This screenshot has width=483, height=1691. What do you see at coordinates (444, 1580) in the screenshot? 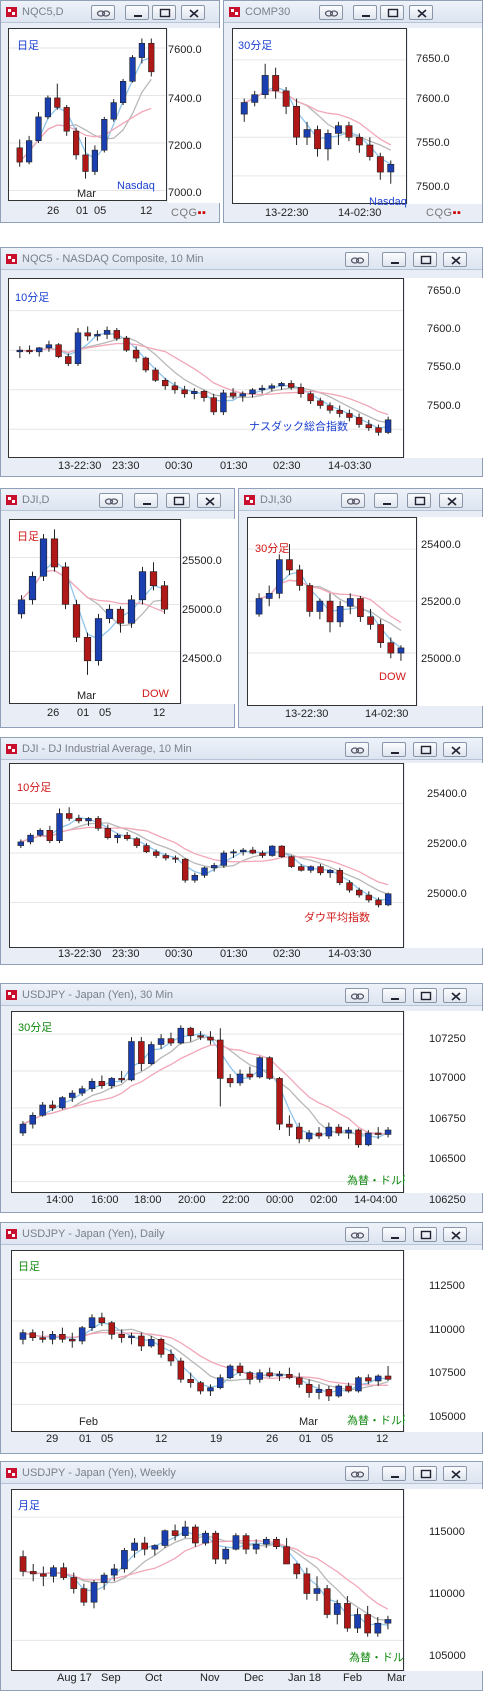
I see `price-axis: 115000 110000 105000` at bounding box center [444, 1580].